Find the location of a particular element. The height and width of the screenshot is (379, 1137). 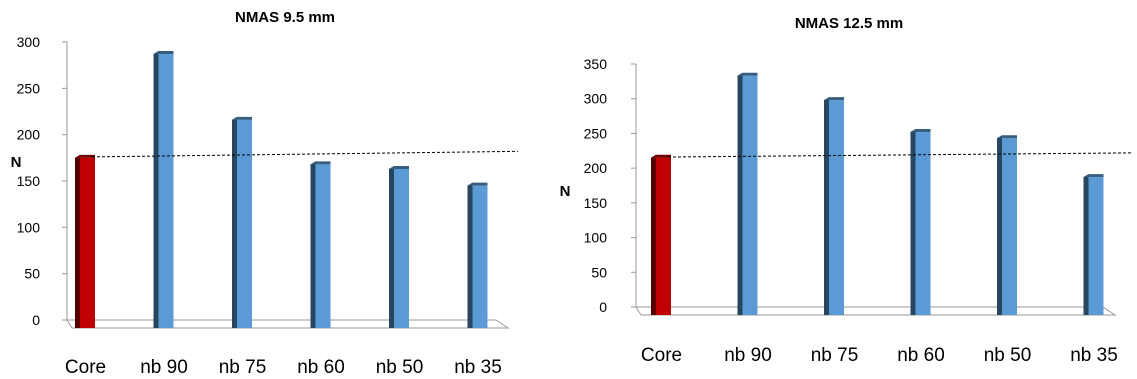

y-tick-label: 350 is located at coordinates (596, 64).